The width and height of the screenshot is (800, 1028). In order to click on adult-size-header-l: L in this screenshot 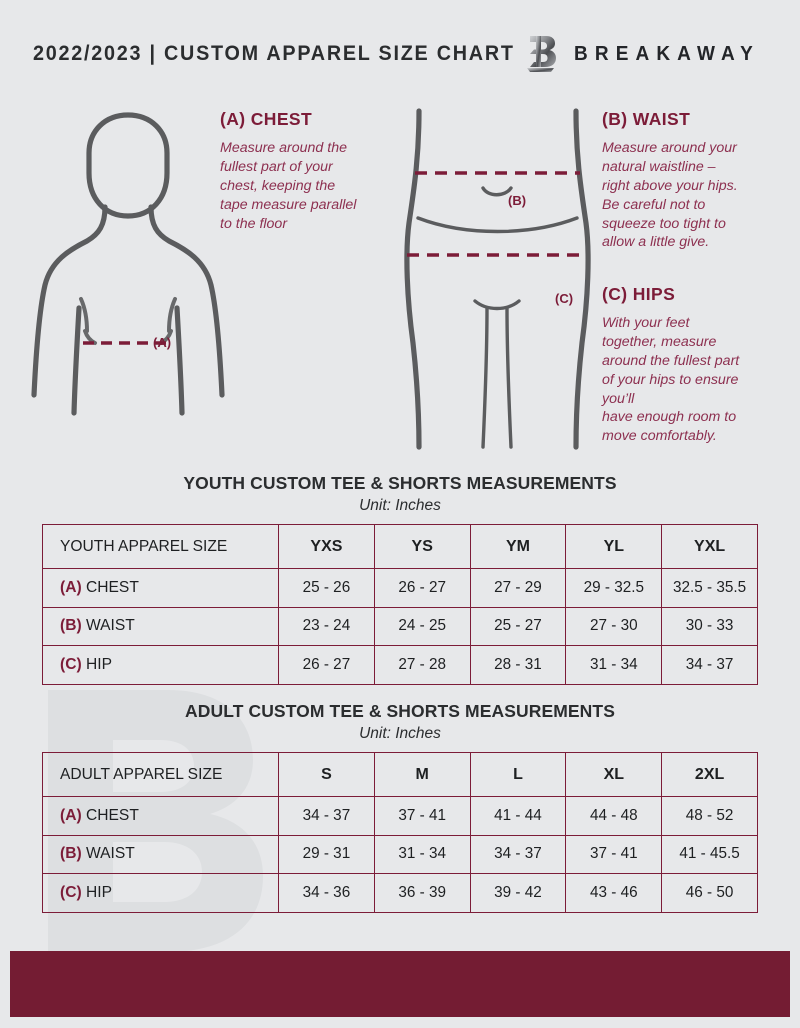, I will do `click(518, 774)`.